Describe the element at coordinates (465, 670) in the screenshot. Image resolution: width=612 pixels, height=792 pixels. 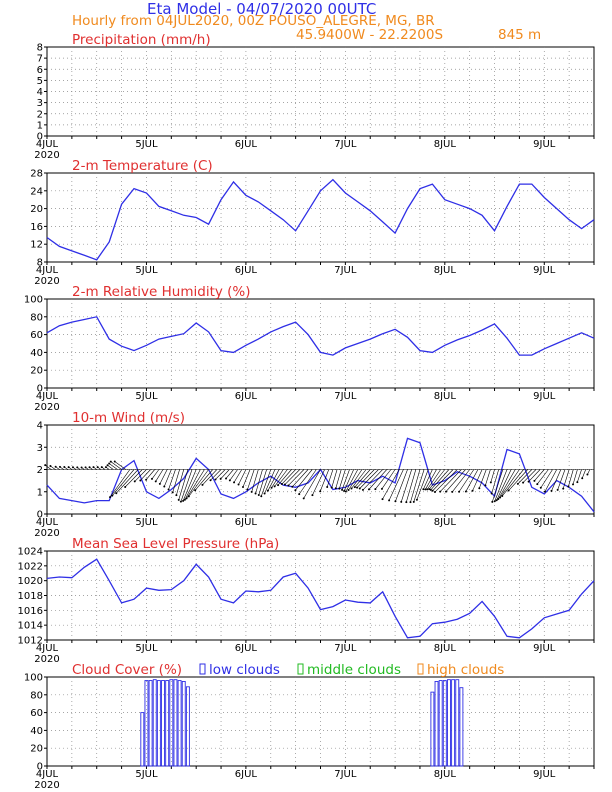
I see `legend-label: high clouds` at that location.